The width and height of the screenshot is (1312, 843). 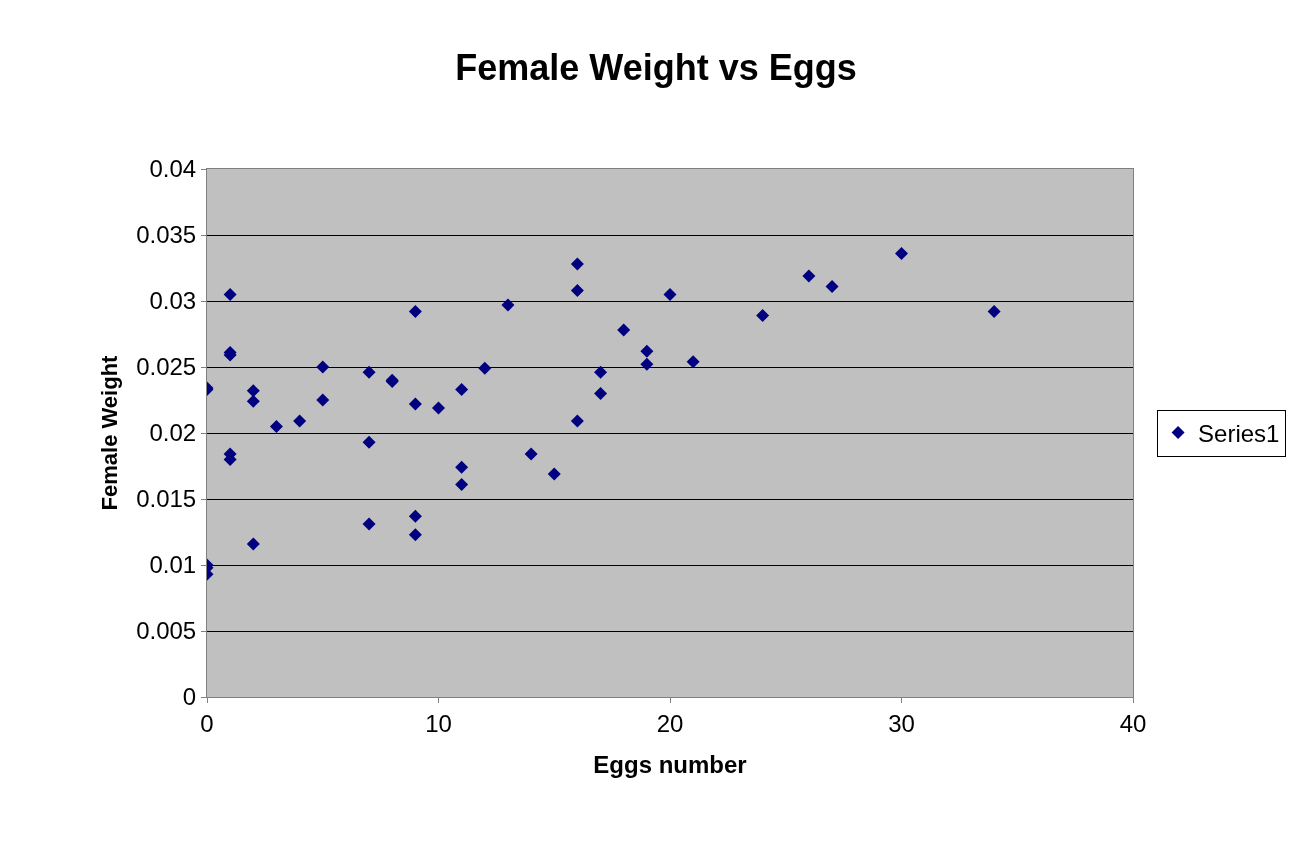 I want to click on y-tick-label: 0.035, so click(x=166, y=235).